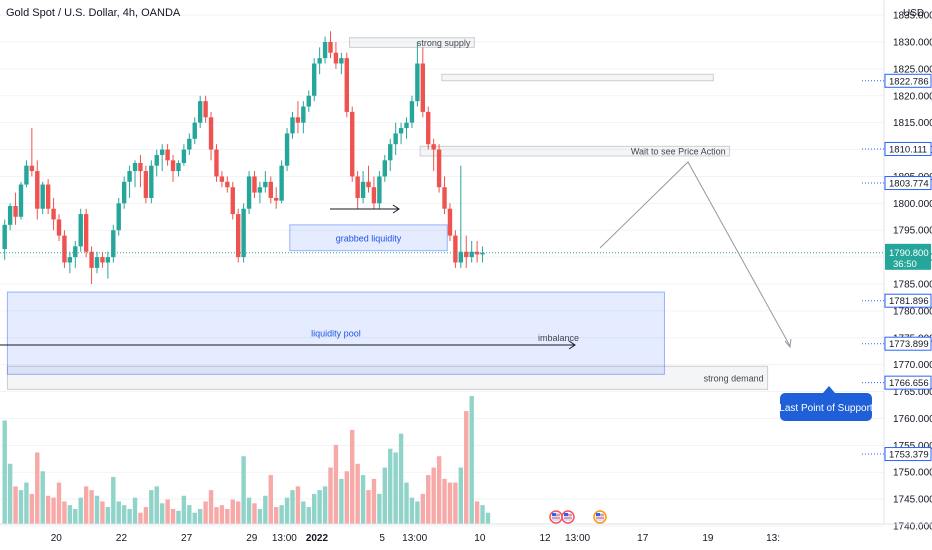  I want to click on time-axis: 20 22 27 29 13:00 2022 5 13:00 10 12 13:00 17 19 13:, so click(415, 538).